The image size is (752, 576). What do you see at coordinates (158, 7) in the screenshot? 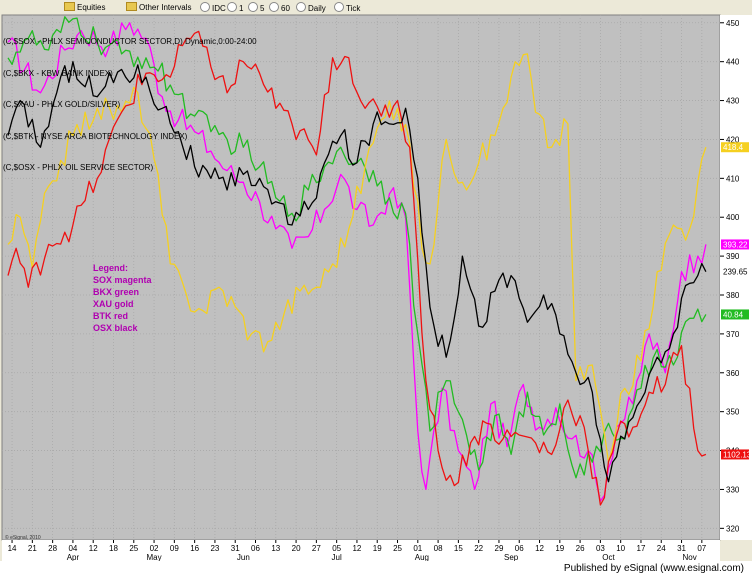
I see `other-intervals-menu: Other Intervals` at bounding box center [158, 7].